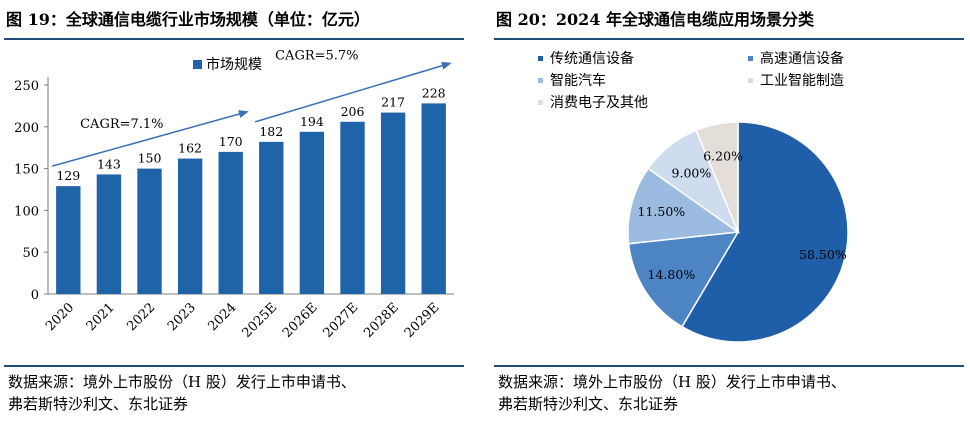 This screenshot has width=970, height=425. What do you see at coordinates (662, 211) in the screenshot?
I see `pie-value-label: 11.50%` at bounding box center [662, 211].